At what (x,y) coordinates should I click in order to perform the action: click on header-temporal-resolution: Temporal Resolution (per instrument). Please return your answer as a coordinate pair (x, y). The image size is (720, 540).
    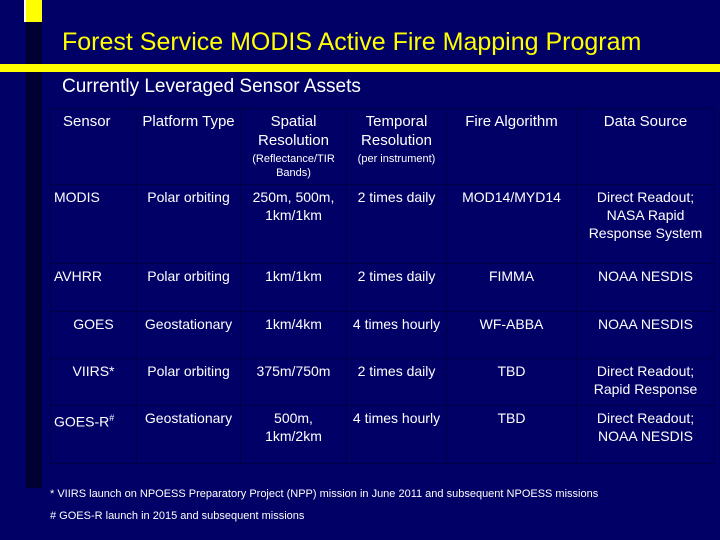
    Looking at the image, I should click on (396, 146).